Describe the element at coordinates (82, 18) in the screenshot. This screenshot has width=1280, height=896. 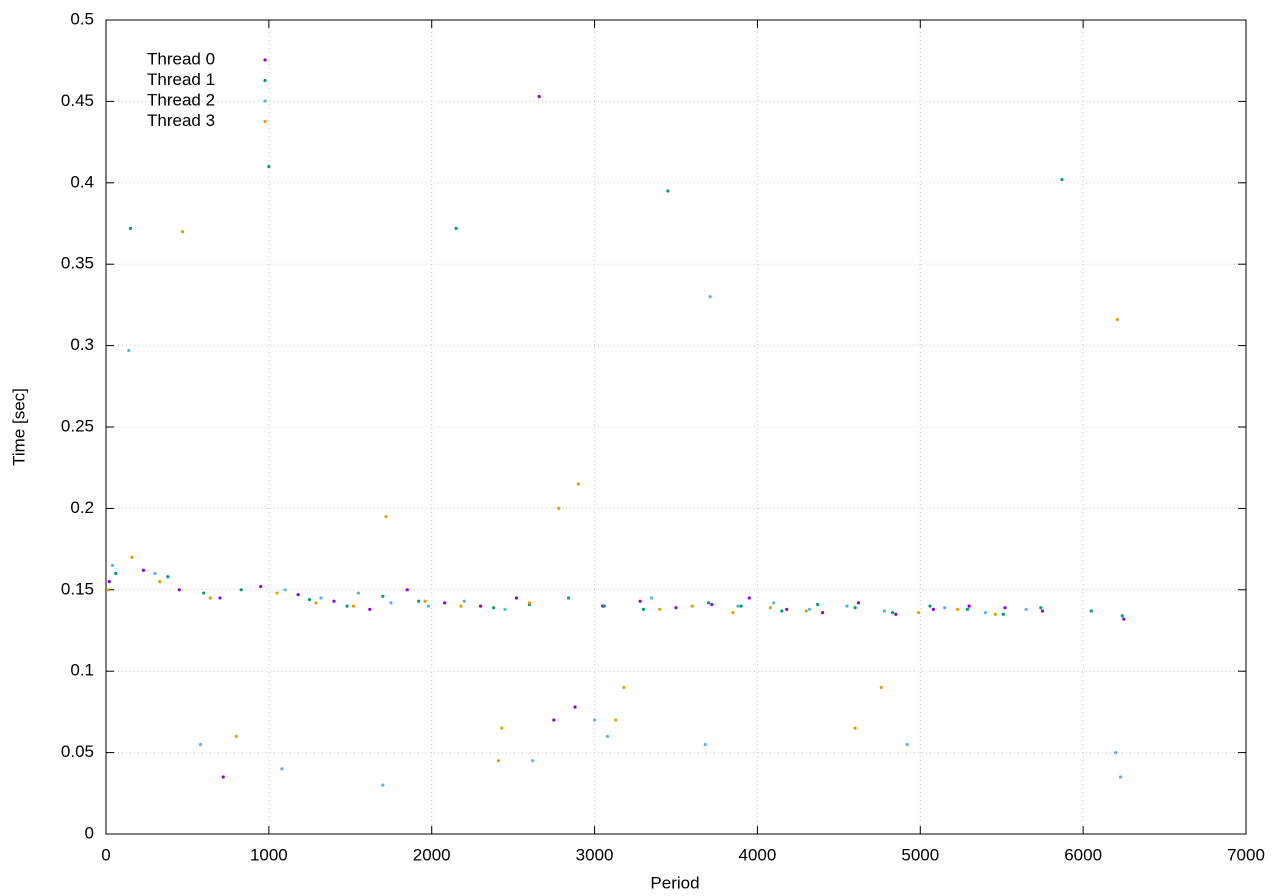
I see `y-tick-label: 0.5` at that location.